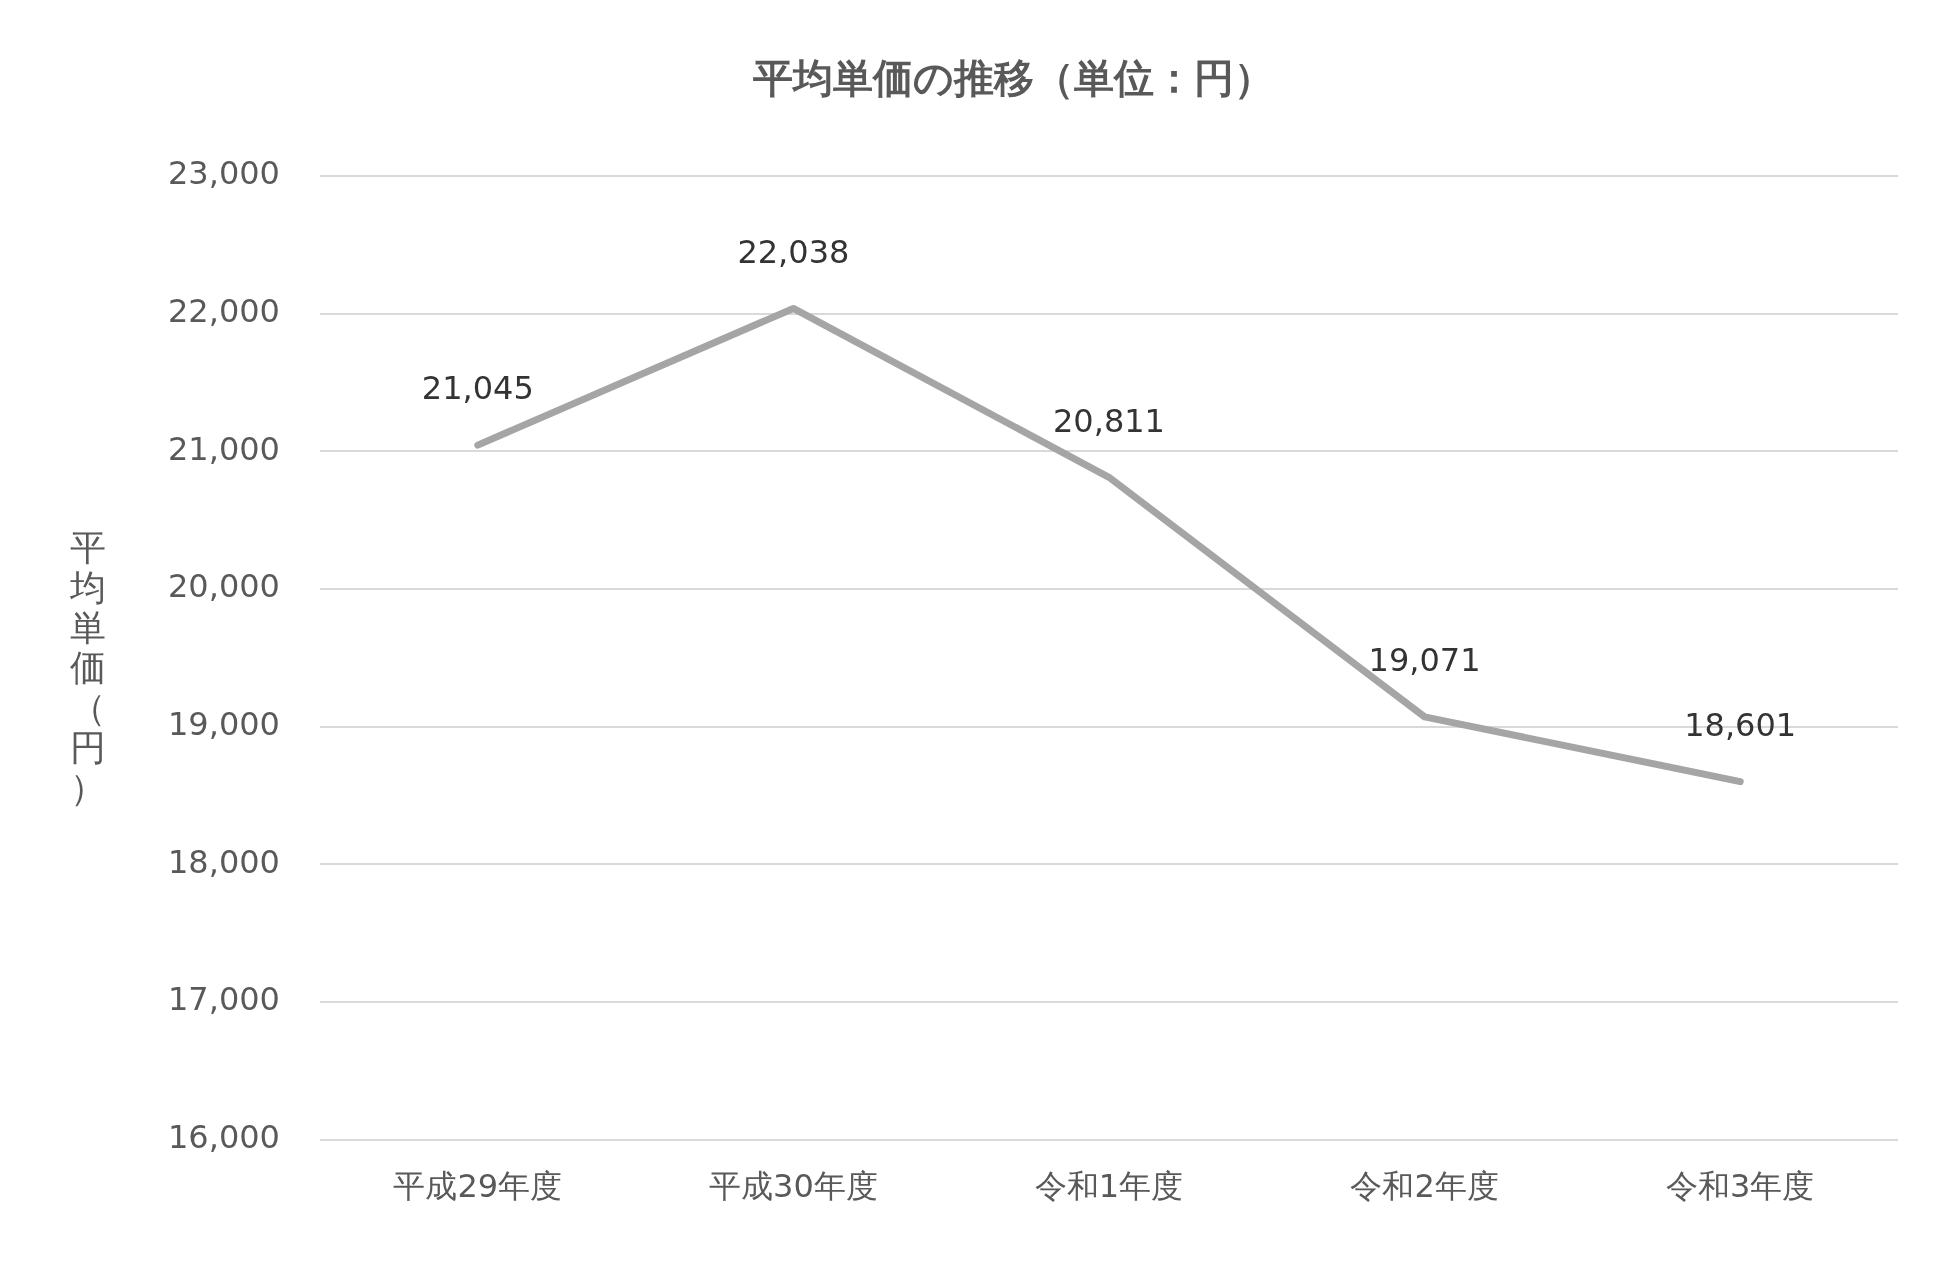 Image resolution: width=1950 pixels, height=1278 pixels. Describe the element at coordinates (1740, 724) in the screenshot. I see `data-label: 18,601` at that location.